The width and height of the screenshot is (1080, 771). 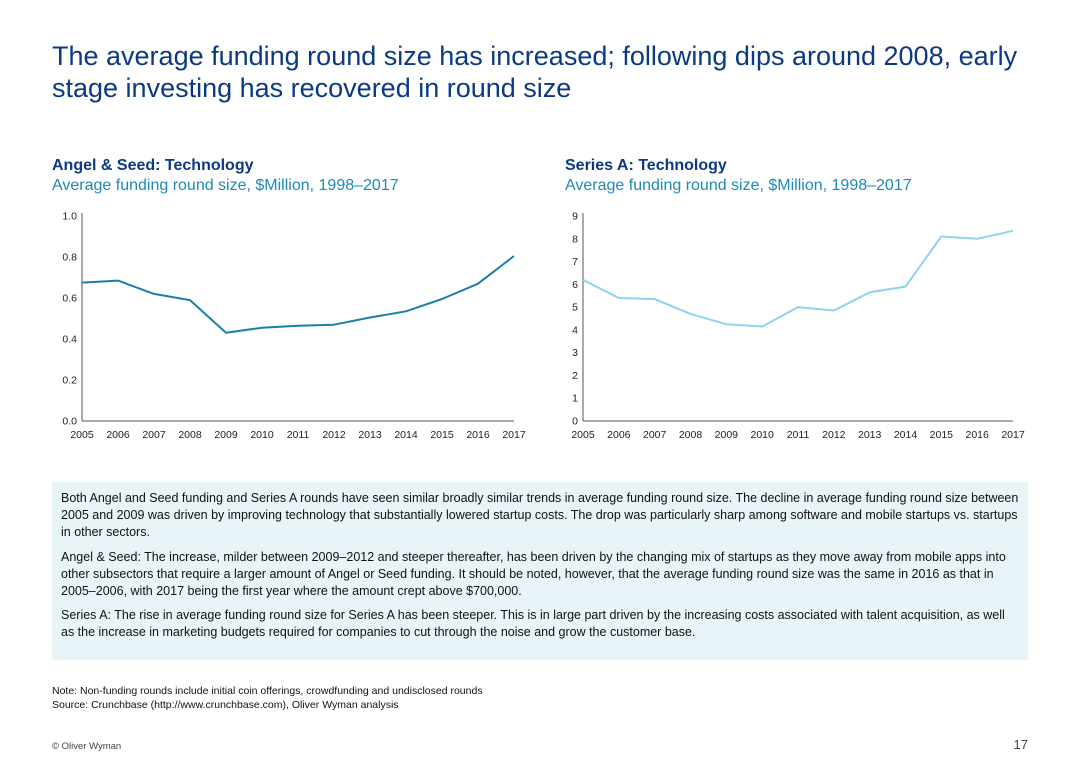 What do you see at coordinates (87, 746) in the screenshot?
I see `copyright: © Oliver Wyman` at bounding box center [87, 746].